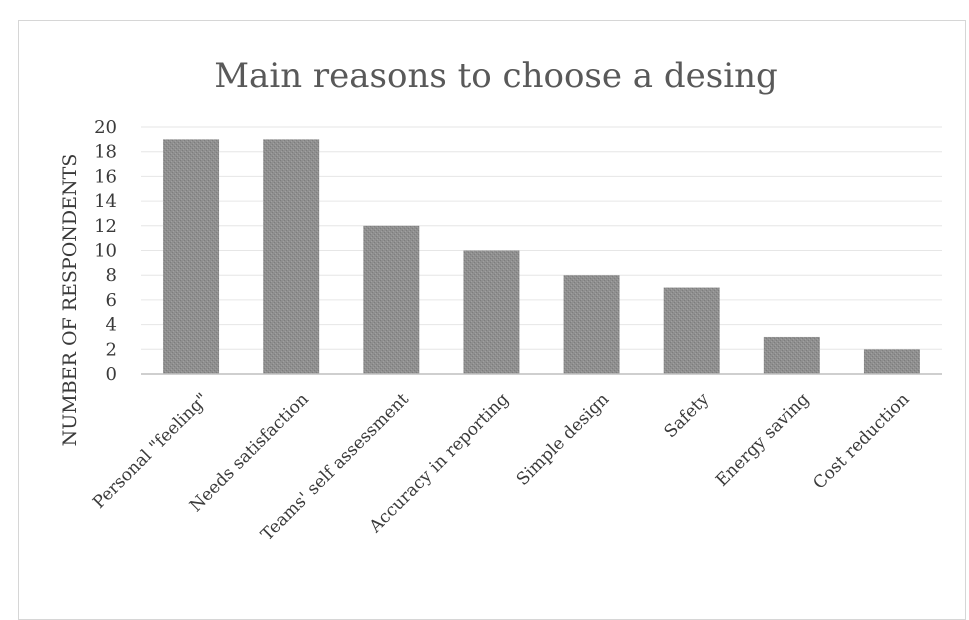 This screenshot has height=620, width=969. I want to click on chart-title: Main reasons to choose a desing, so click(496, 76).